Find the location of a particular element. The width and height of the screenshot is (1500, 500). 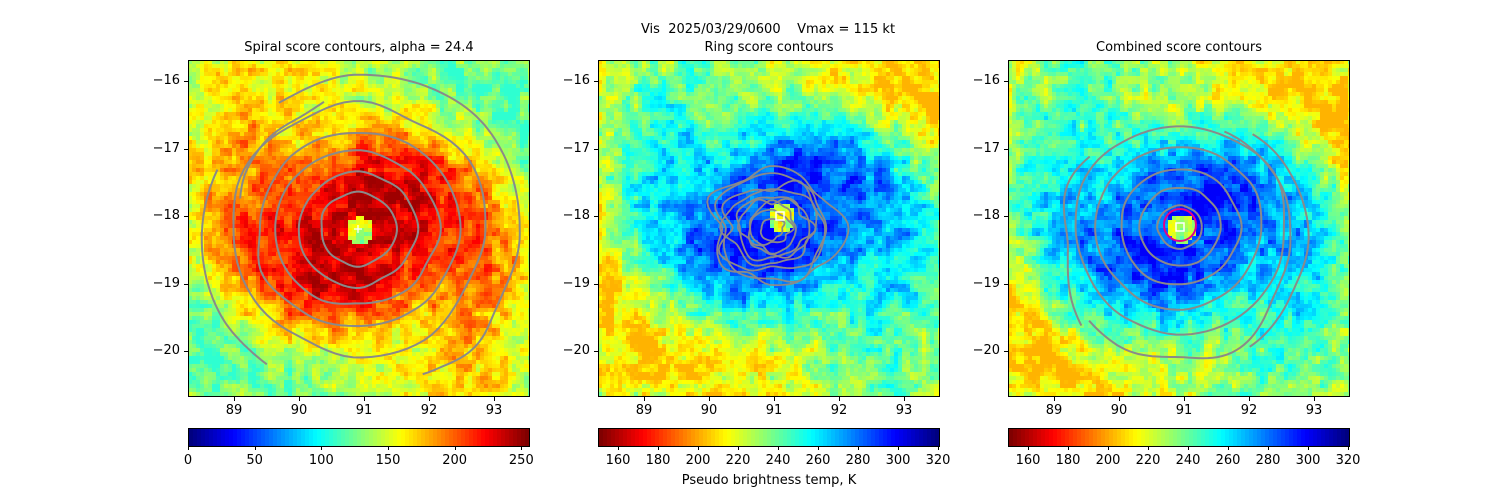

spiral-colorbar is located at coordinates (359, 437).